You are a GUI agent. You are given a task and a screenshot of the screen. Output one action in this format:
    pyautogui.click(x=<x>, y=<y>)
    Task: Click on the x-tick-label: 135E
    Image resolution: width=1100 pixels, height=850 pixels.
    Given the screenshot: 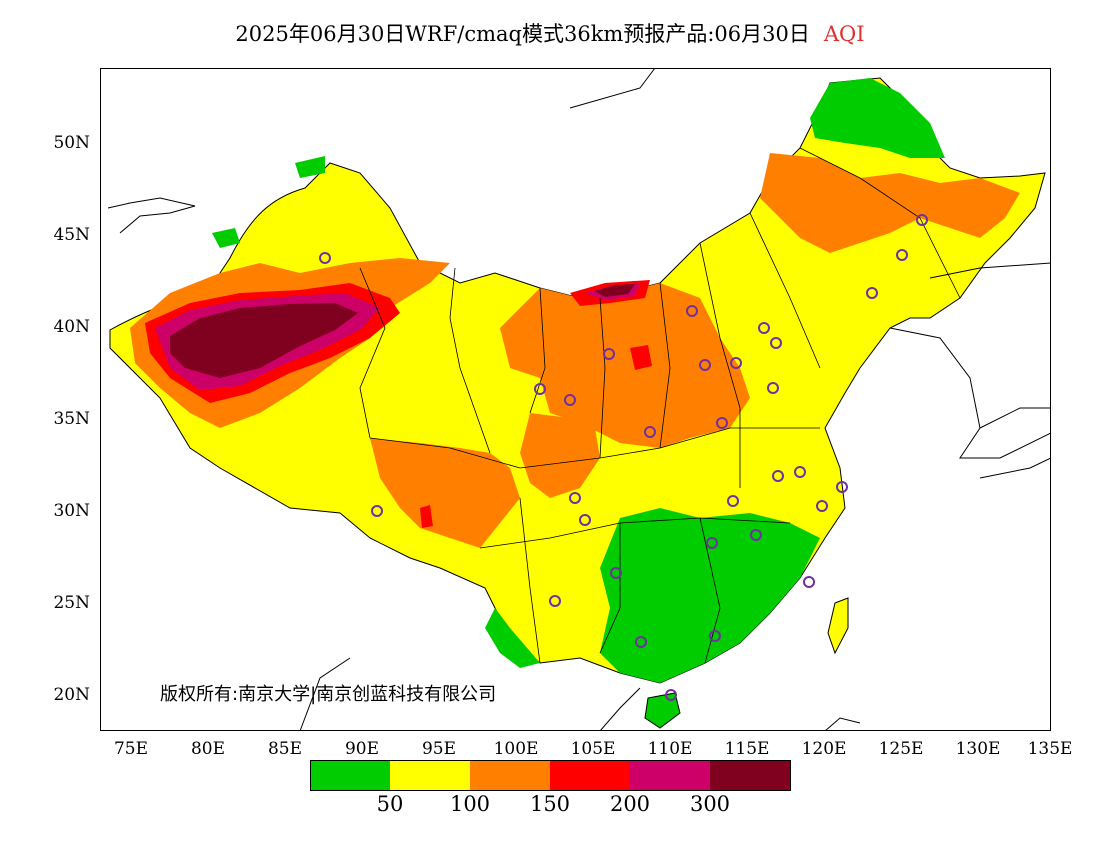 What is the action you would take?
    pyautogui.click(x=1050, y=749)
    